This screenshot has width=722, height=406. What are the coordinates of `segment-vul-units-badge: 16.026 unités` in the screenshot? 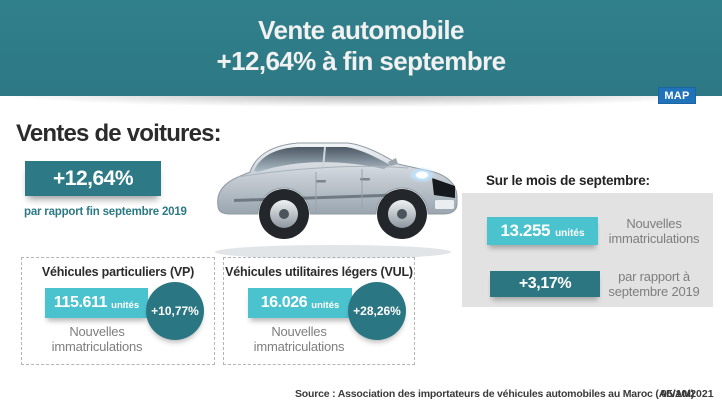 It's located at (300, 303).